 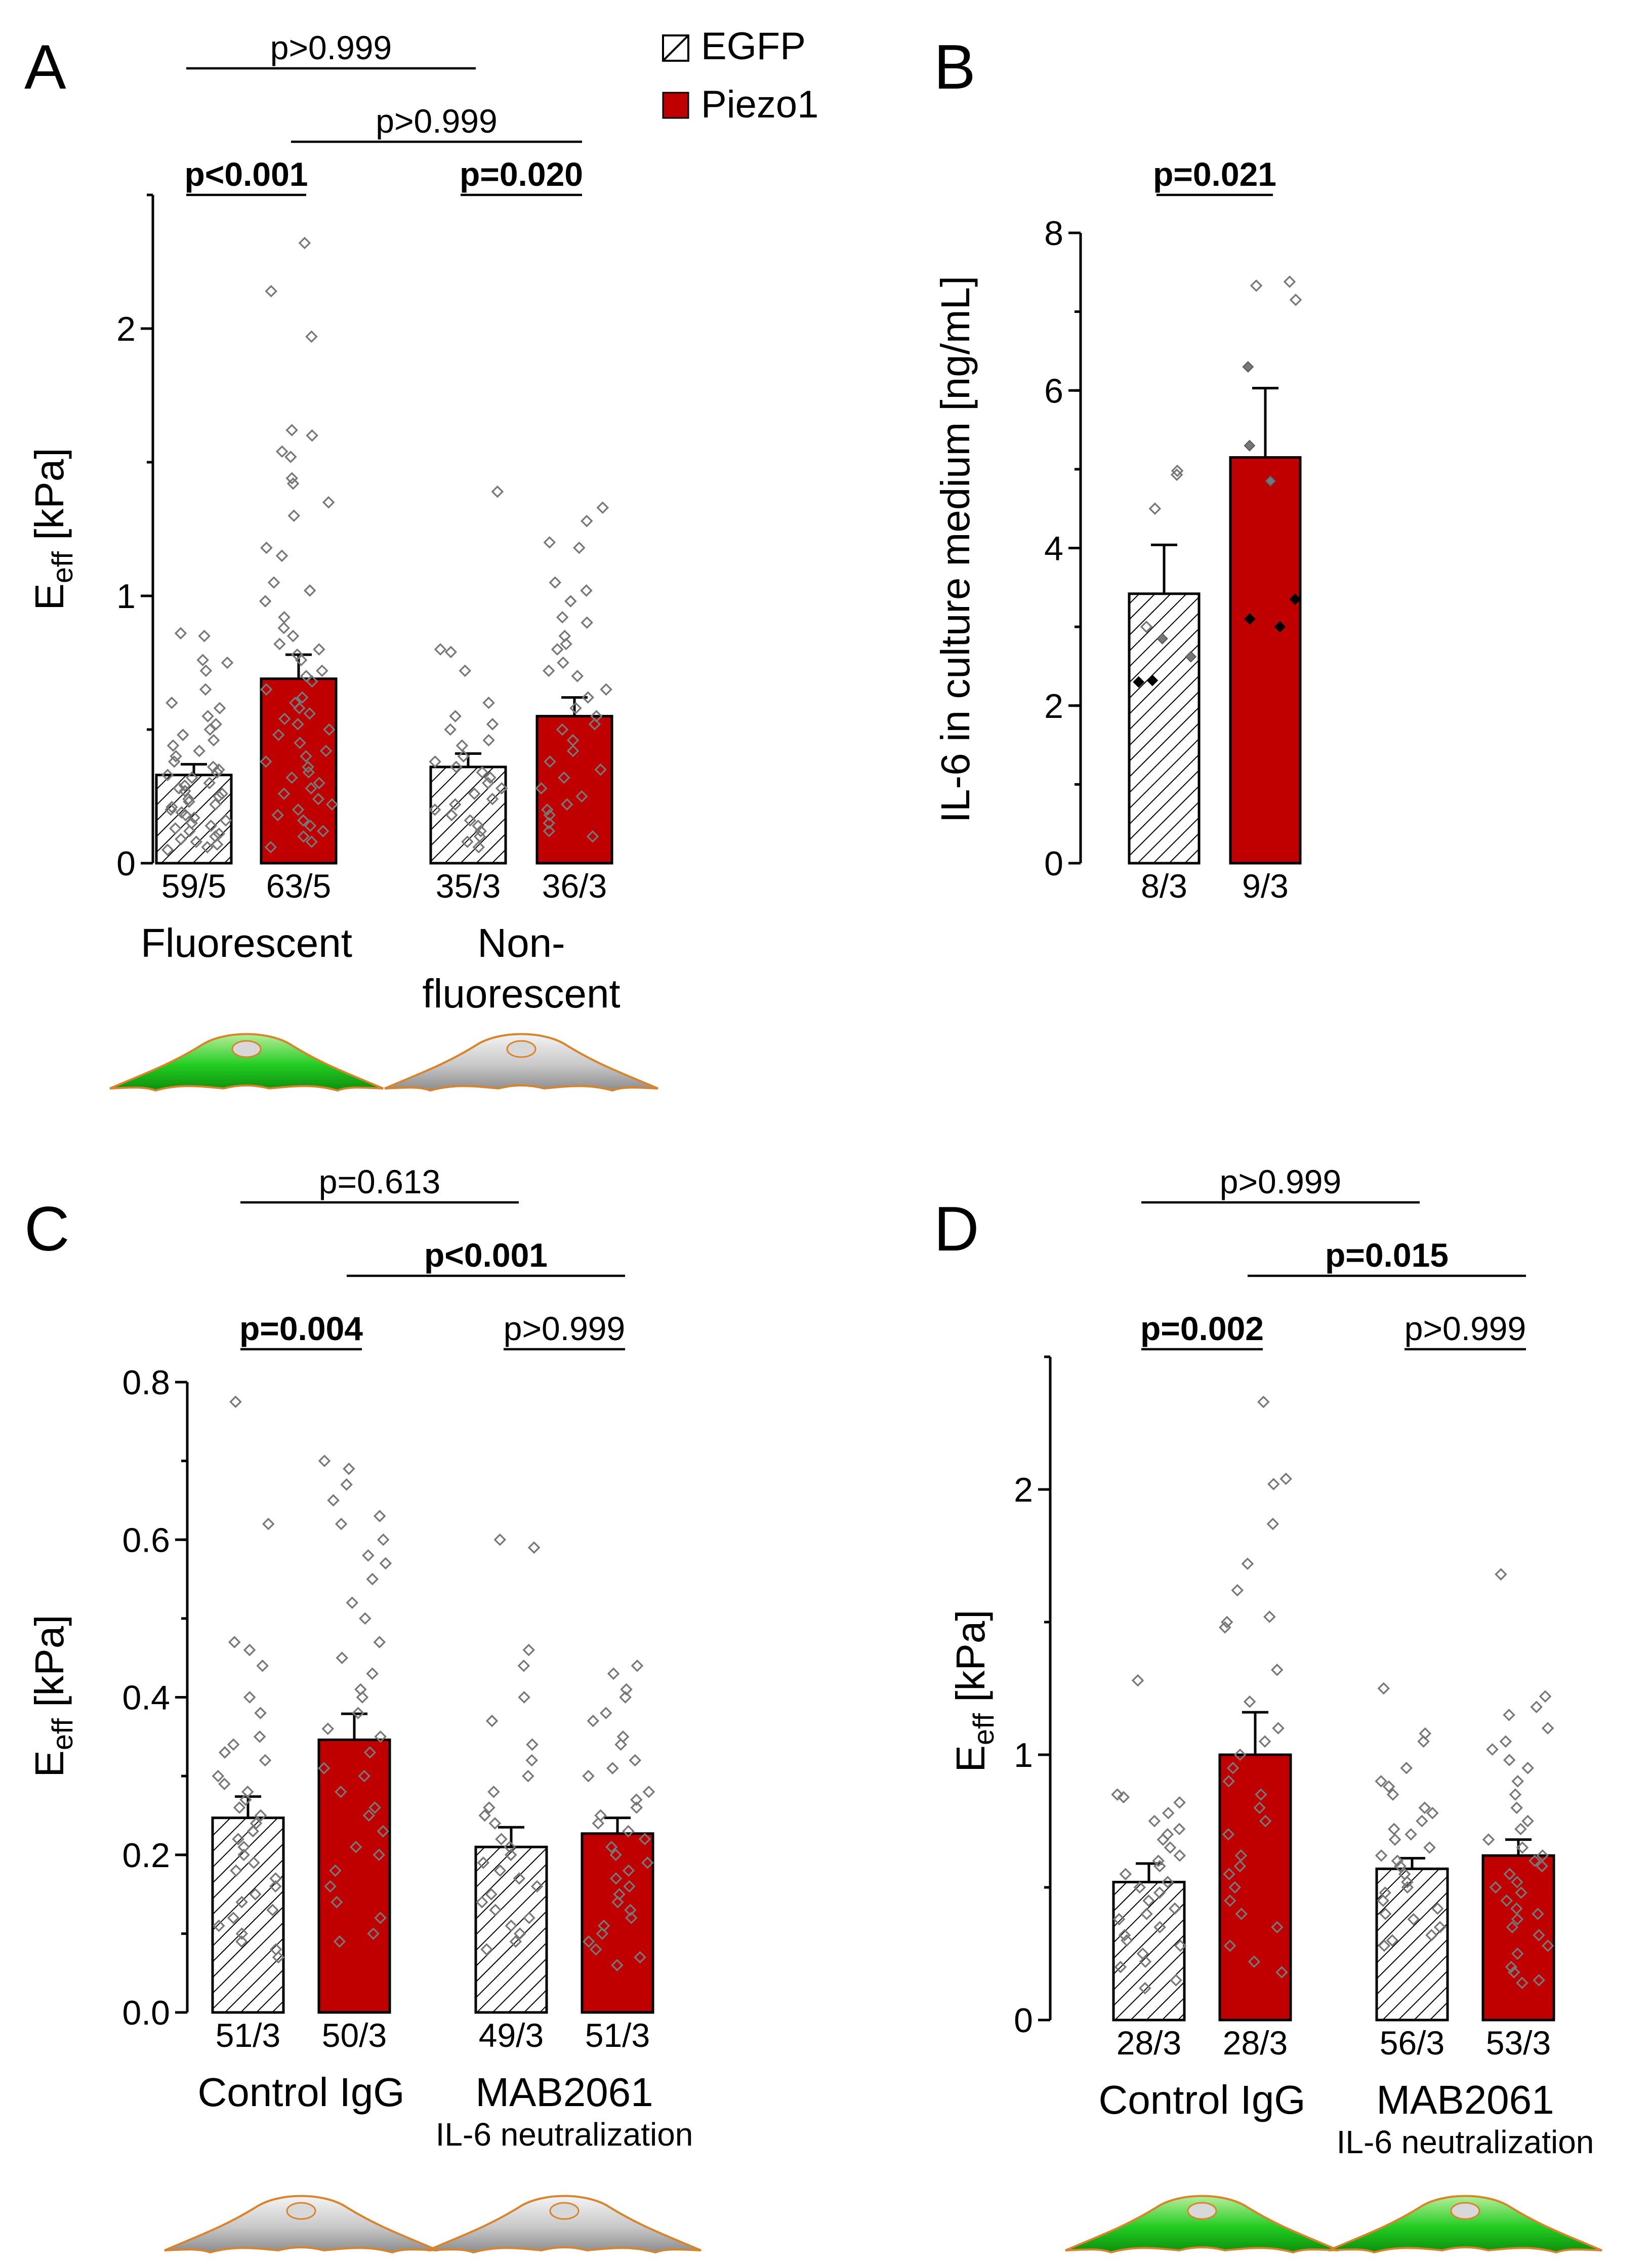 I want to click on y-tick-label: 2, so click(x=1023, y=1490).